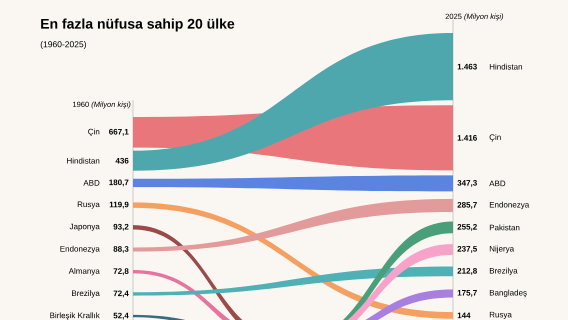  What do you see at coordinates (85, 227) in the screenshot?
I see `category-label: Japonya` at bounding box center [85, 227].